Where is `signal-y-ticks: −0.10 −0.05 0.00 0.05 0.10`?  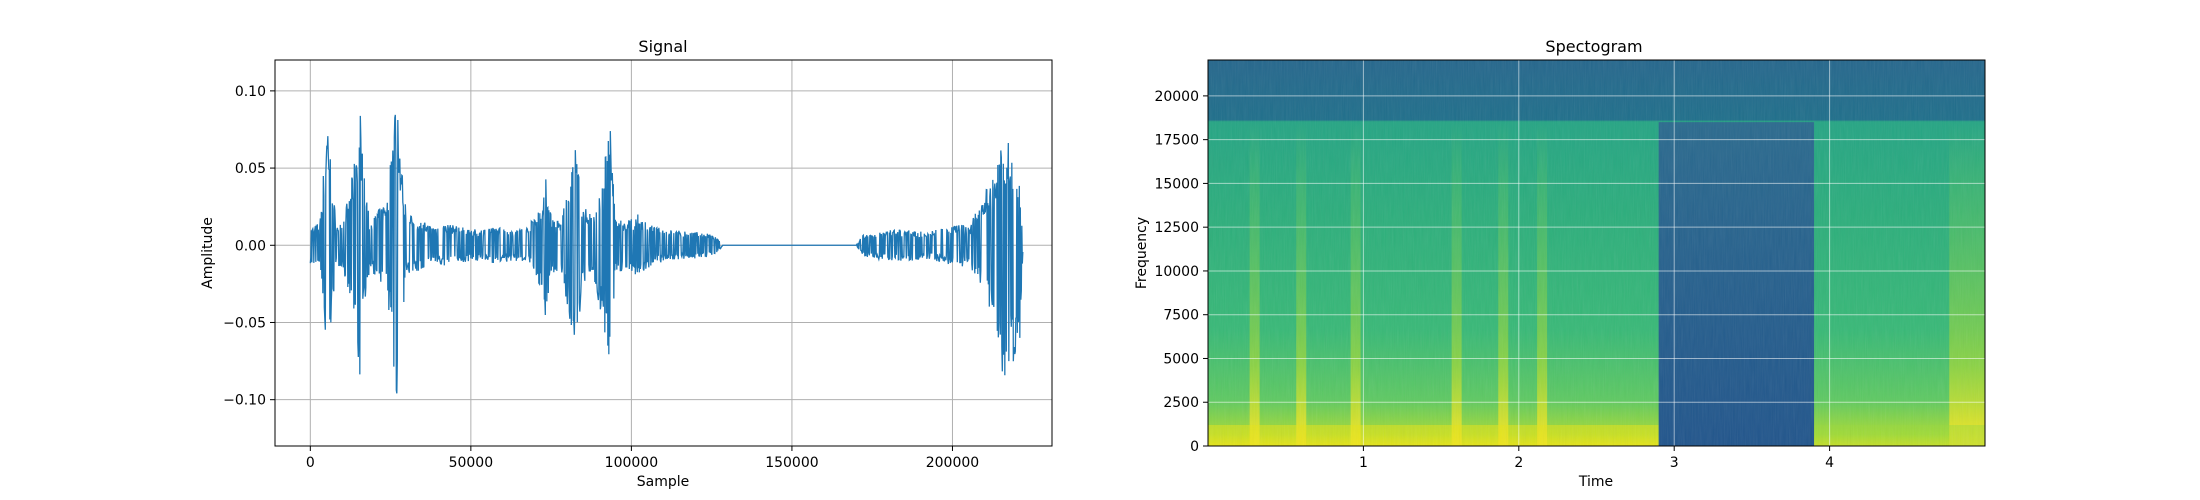
signal-y-ticks: −0.10 −0.05 0.00 0.05 0.10 is located at coordinates (249, 246).